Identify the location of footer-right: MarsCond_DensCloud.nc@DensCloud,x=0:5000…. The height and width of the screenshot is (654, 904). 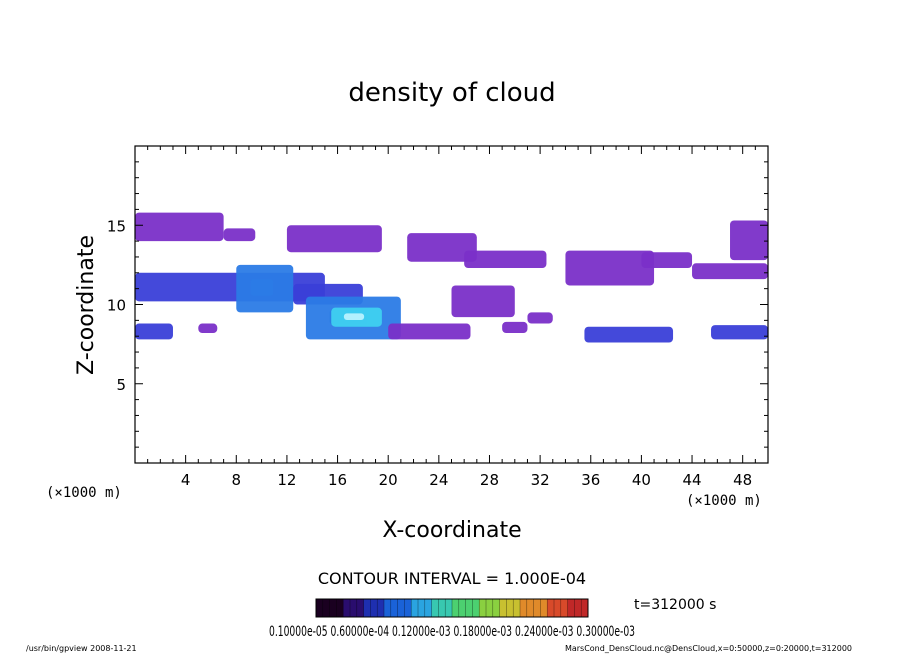
(708, 648).